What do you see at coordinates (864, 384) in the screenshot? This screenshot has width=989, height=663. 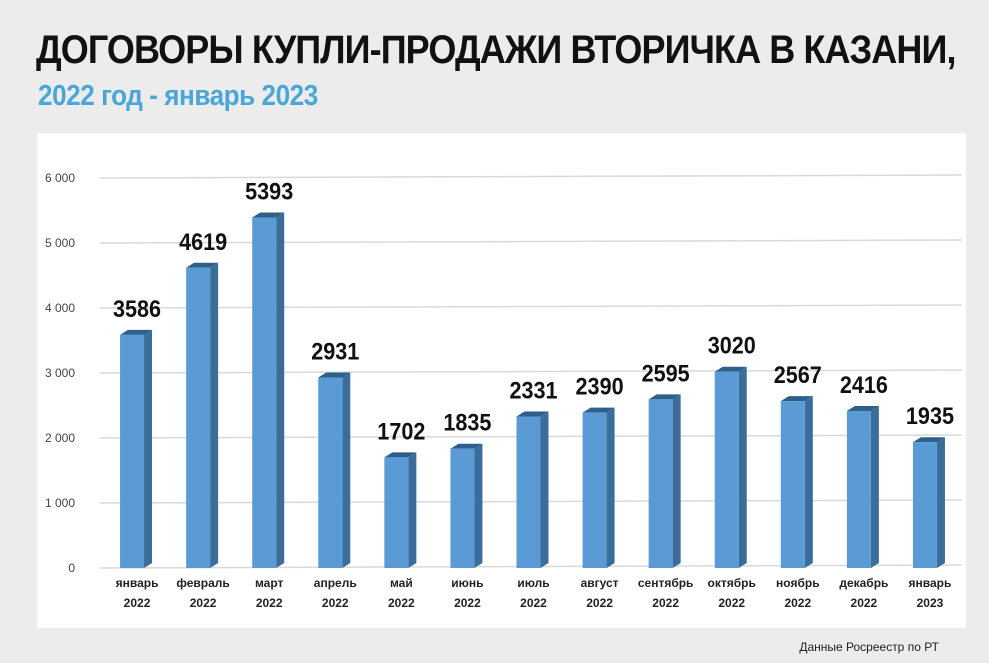 I see `data-label: 2416` at bounding box center [864, 384].